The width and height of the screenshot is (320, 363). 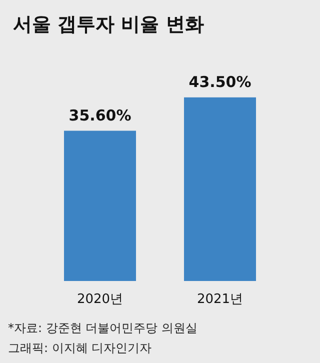 What do you see at coordinates (103, 328) in the screenshot?
I see `text: *자료: 강준현 더불어민주당 의원실` at bounding box center [103, 328].